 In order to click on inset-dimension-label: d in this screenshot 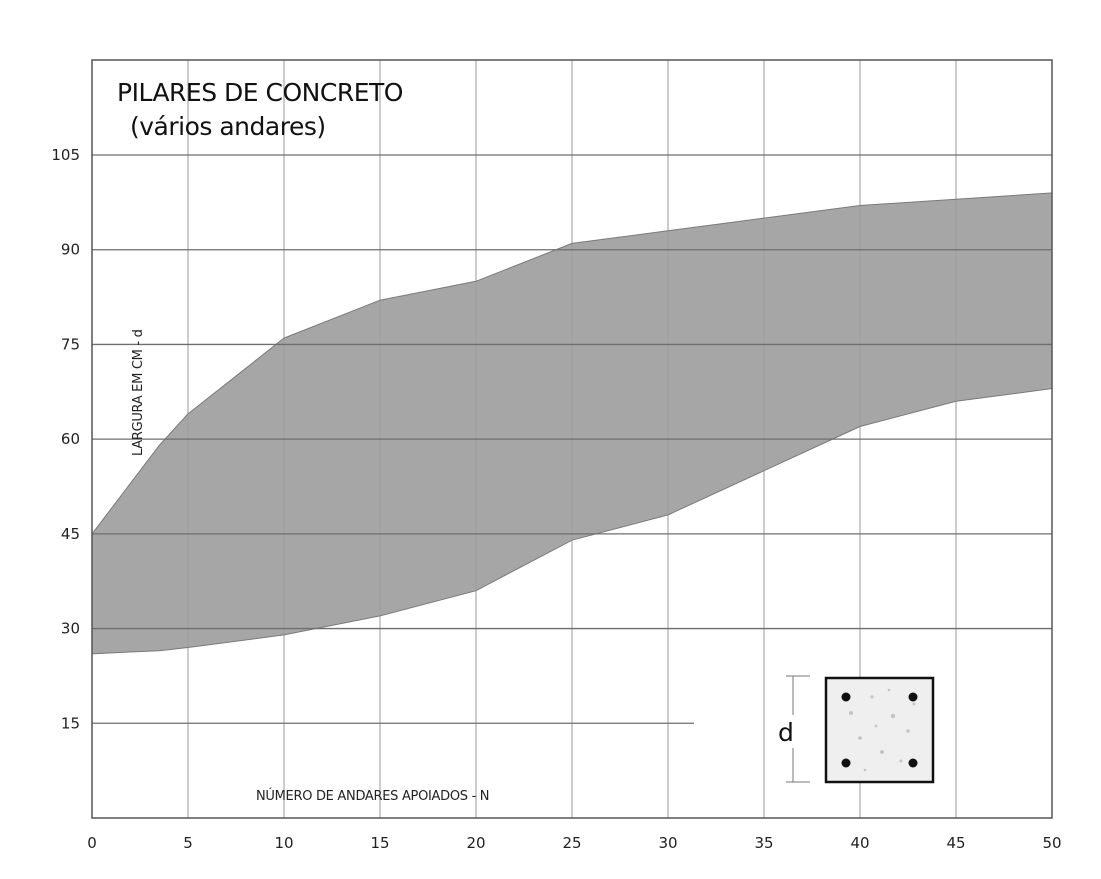, I will do `click(785, 732)`.